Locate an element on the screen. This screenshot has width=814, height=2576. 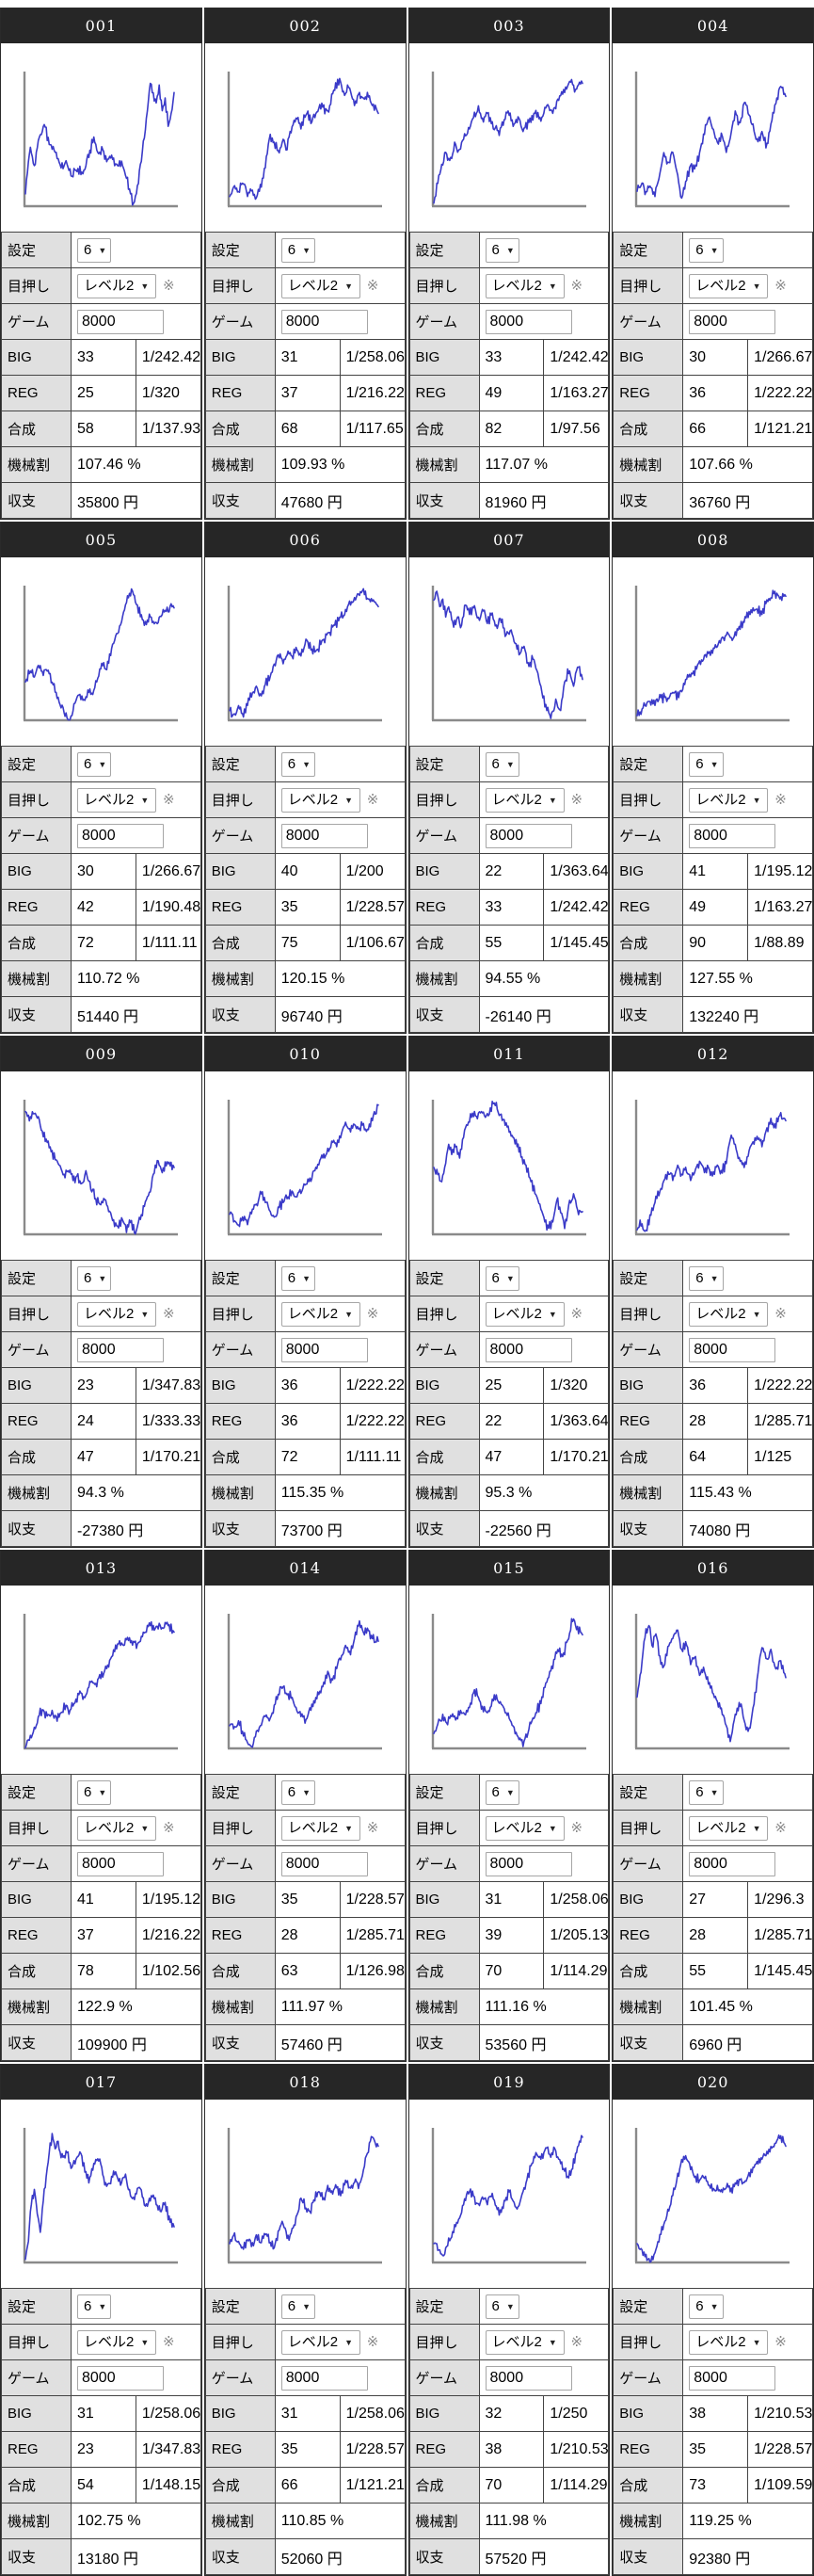
table-row-big: BIG 31 1/258.06 is located at coordinates (101, 2413).